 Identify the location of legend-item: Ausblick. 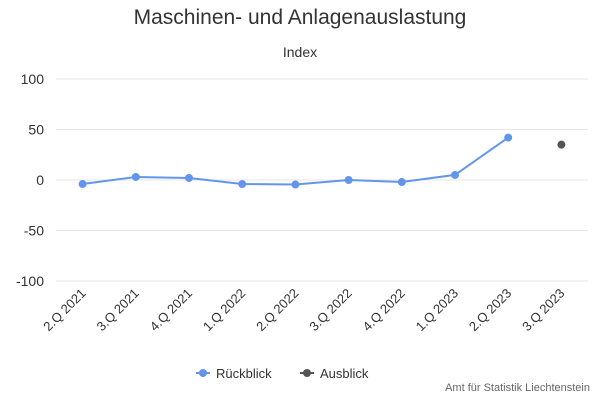
(334, 373).